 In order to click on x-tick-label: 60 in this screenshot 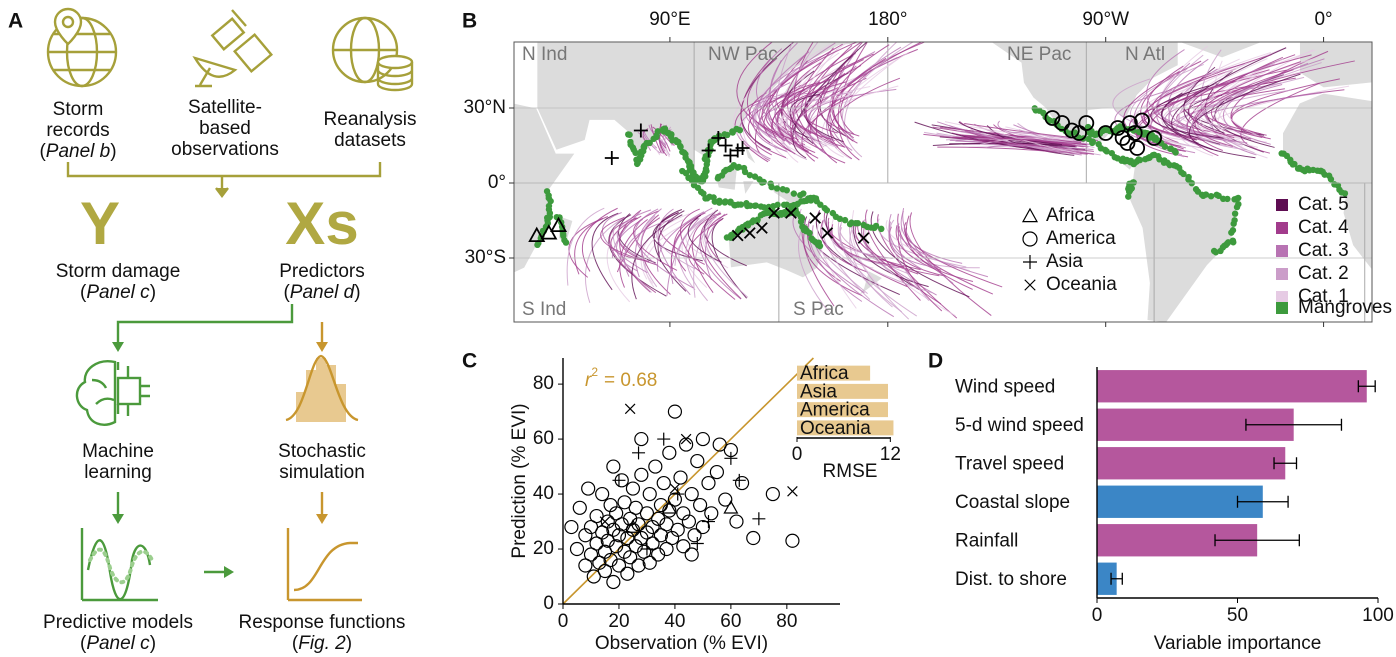, I will do `click(730, 621)`.